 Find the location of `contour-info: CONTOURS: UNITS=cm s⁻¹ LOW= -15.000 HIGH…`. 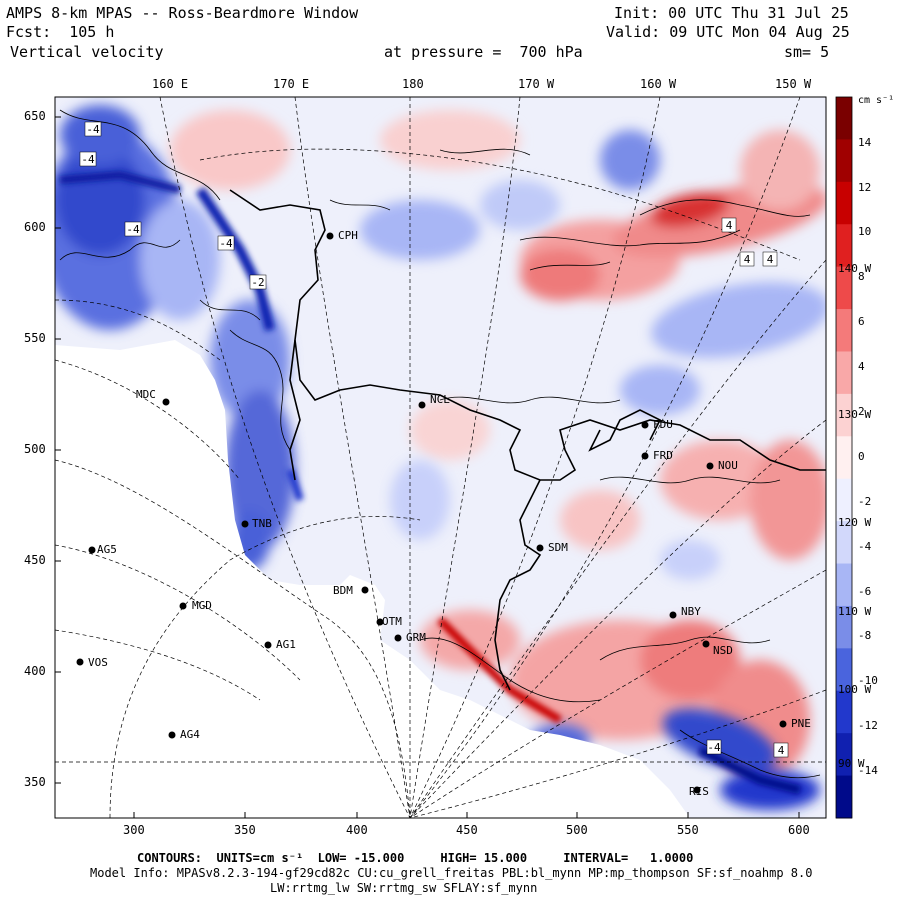

contour-info: CONTOURS: UNITS=cm s⁻¹ LOW= -15.000 HIGH… is located at coordinates (415, 858).